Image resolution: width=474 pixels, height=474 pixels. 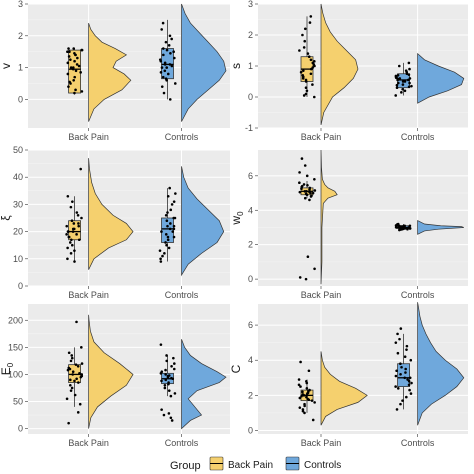 What do you see at coordinates (204, 384) in the screenshot?
I see `density-controls-E0` at bounding box center [204, 384].